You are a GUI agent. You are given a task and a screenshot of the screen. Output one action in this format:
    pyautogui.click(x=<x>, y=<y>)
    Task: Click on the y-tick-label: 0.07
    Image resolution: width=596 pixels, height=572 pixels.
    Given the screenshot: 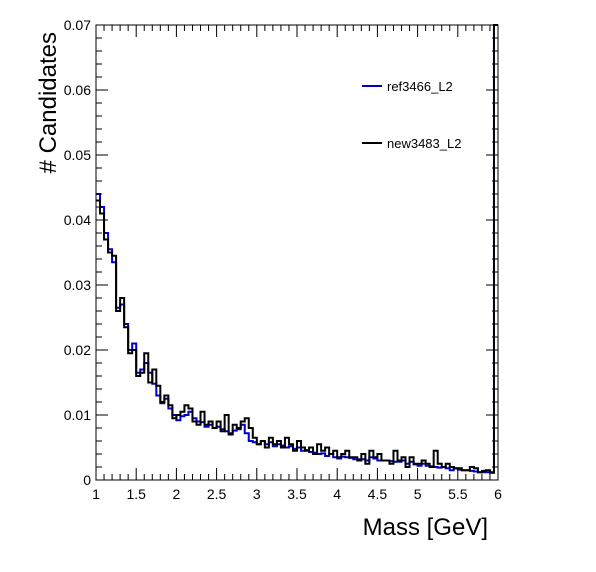 What is the action you would take?
    pyautogui.click(x=77, y=25)
    